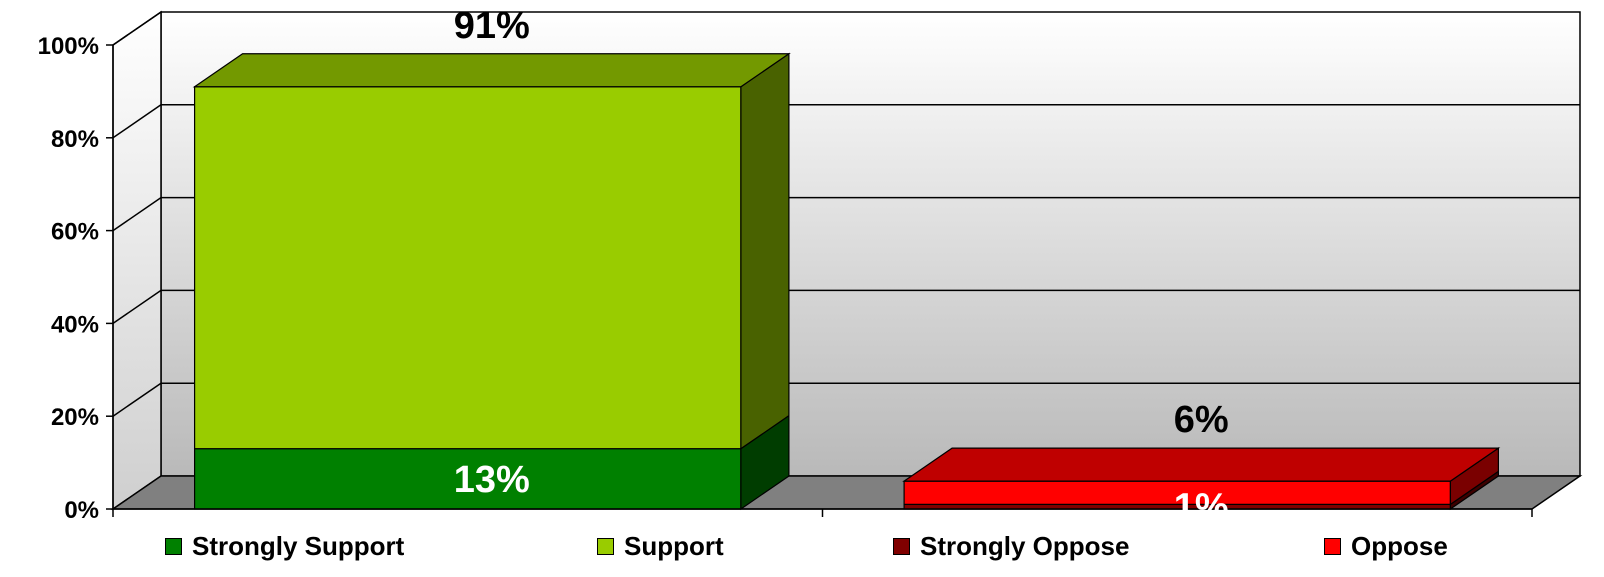 The image size is (1604, 577). What do you see at coordinates (81, 510) in the screenshot?
I see `y-tick-label: 0%` at bounding box center [81, 510].